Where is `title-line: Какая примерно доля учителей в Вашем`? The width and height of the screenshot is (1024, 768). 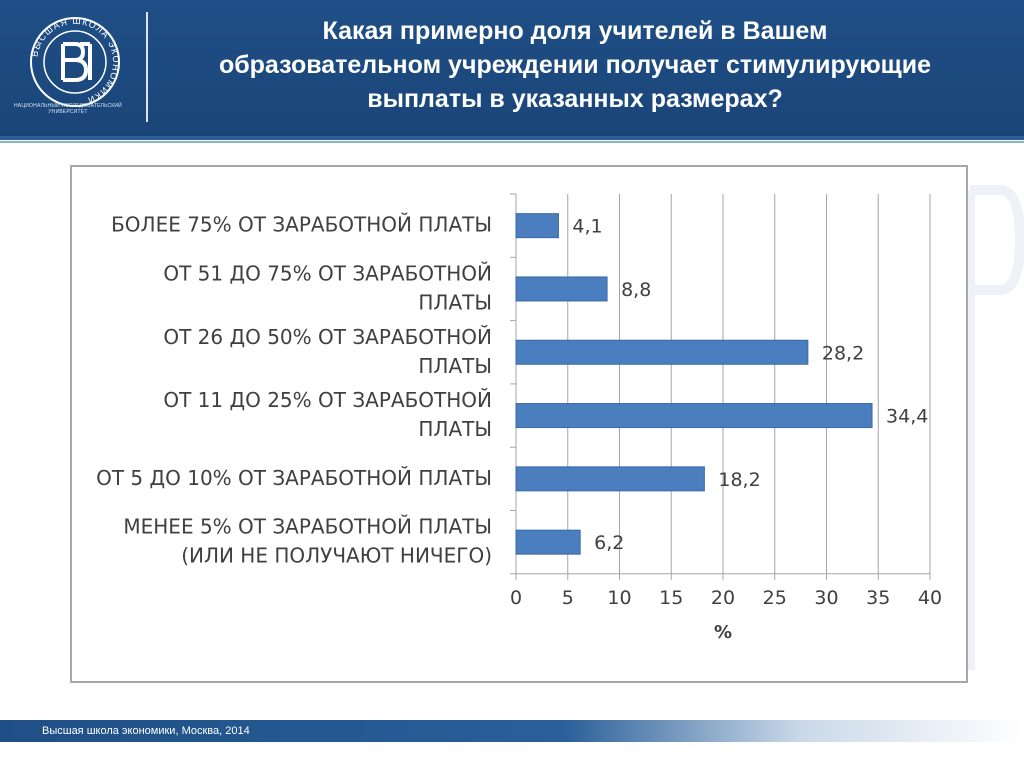
title-line: Какая примерно доля учителей в Вашем is located at coordinates (575, 31).